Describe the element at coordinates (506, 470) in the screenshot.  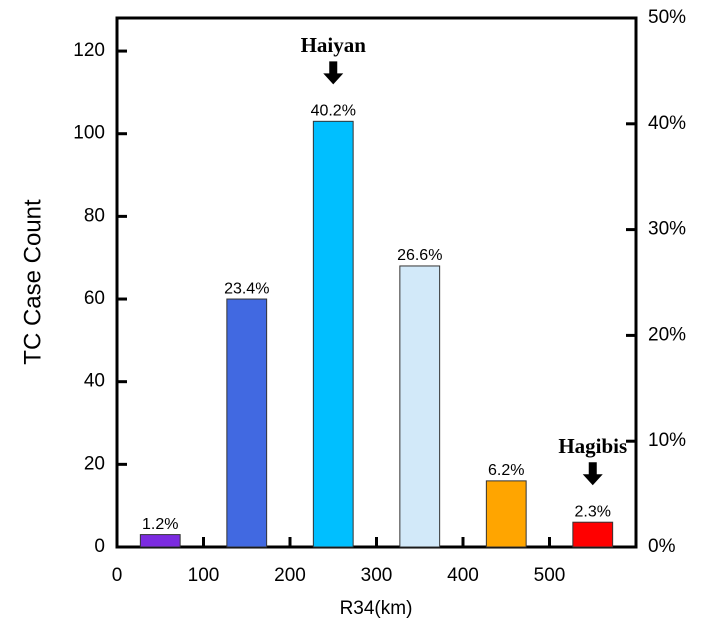
I see `percent-label: 6.2%` at that location.